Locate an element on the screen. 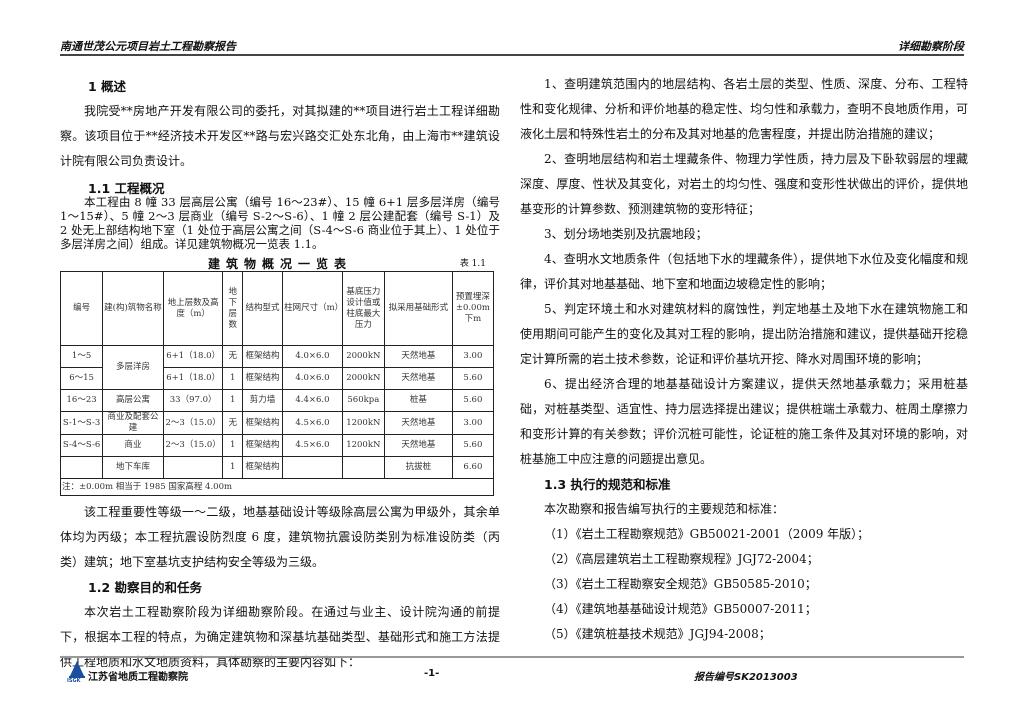 This screenshot has width=1024, height=724. standard-item: （1）《岩土工程勘察规范》GB50021-2001（2009 年版）； is located at coordinates (707, 534).